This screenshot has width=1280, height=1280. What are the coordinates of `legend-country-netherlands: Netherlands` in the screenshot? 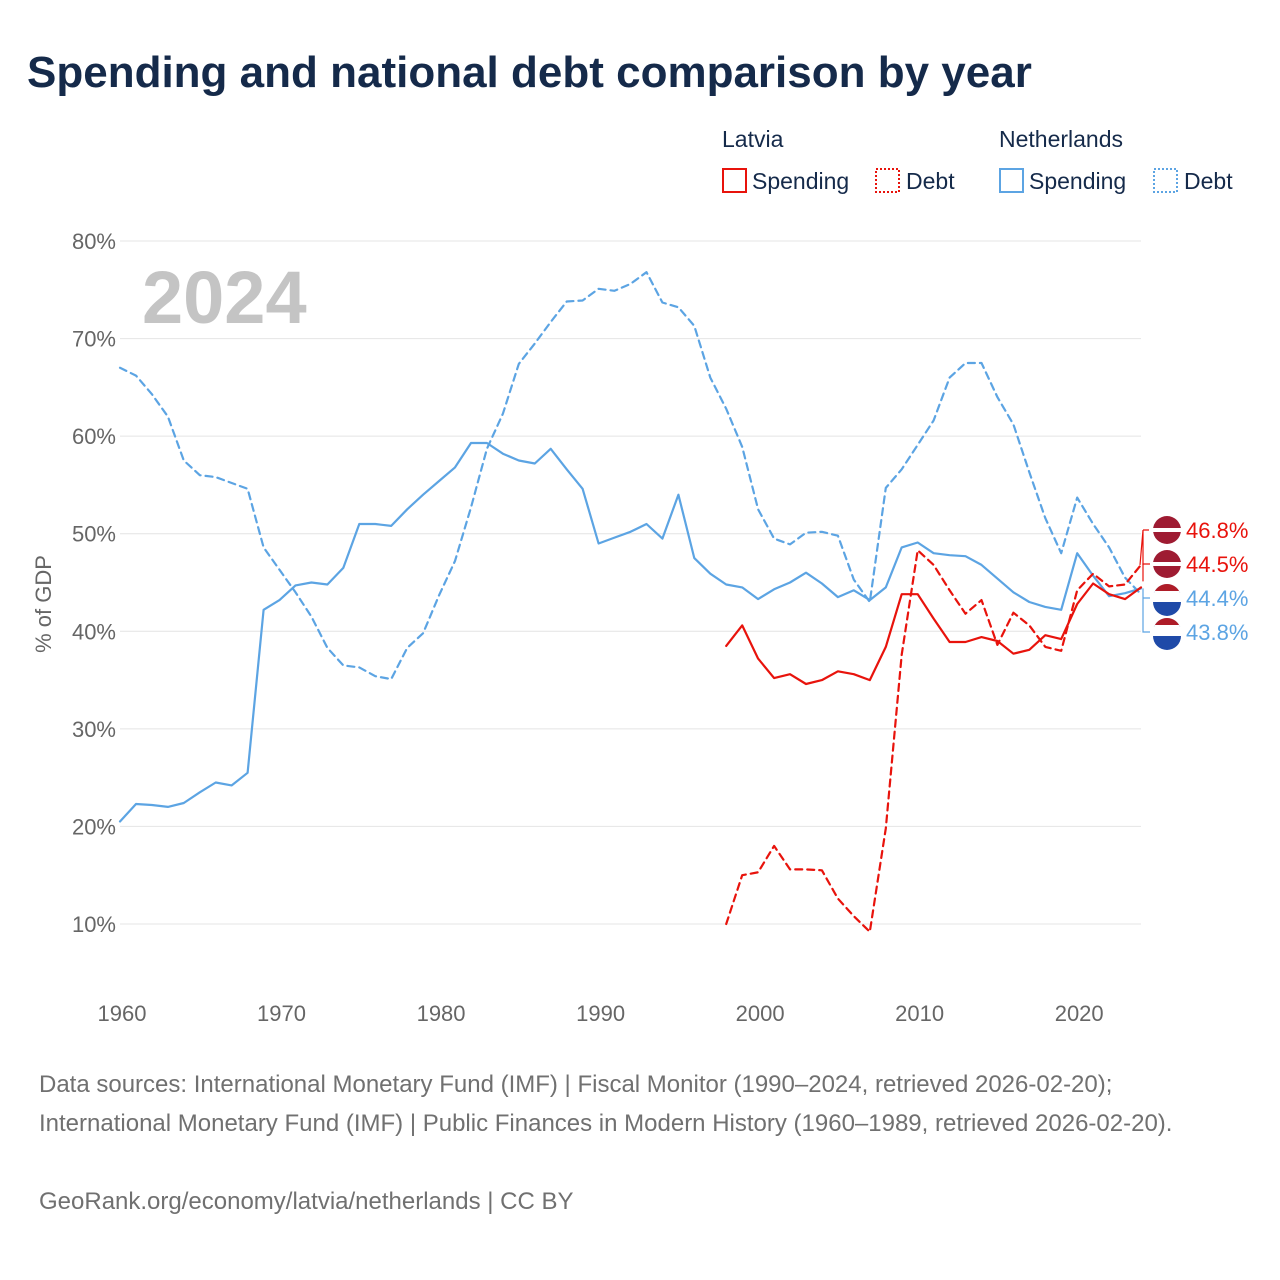 It's located at (1061, 139).